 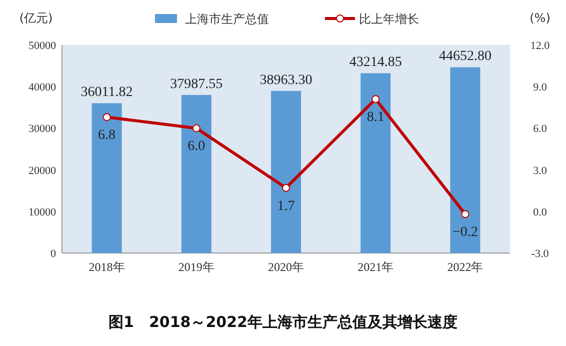 I want to click on y2-axis-title: (%), so click(x=540, y=18).